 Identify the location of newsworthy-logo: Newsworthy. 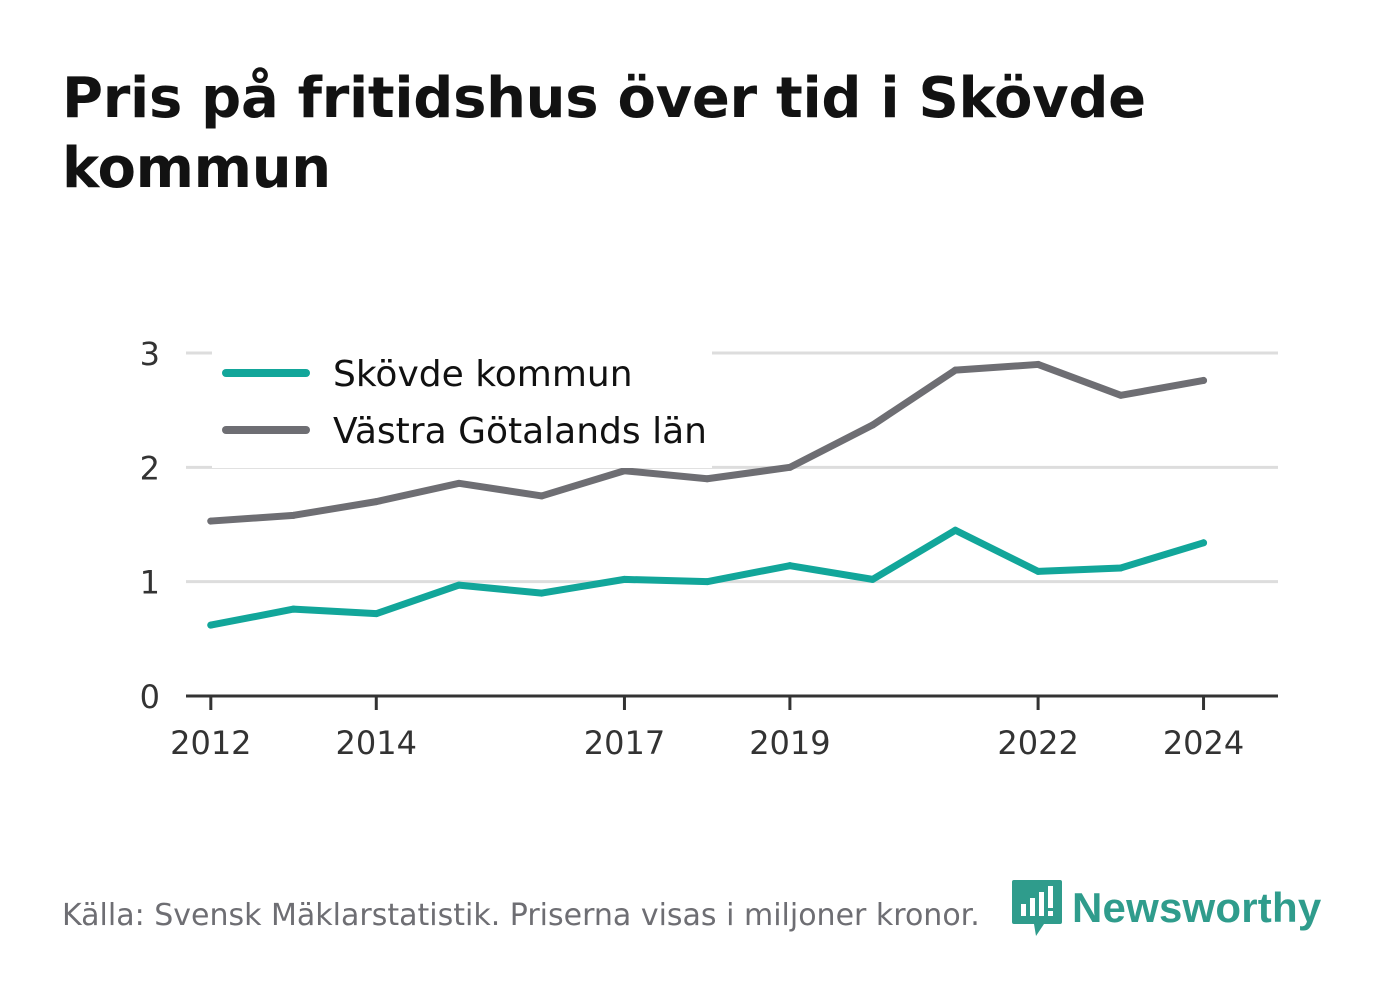
(1165, 908).